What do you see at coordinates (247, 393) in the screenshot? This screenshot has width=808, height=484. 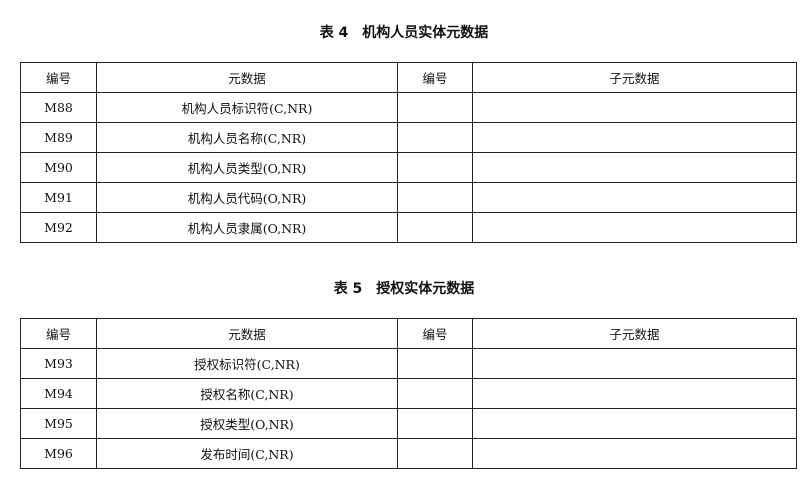 I see `table-cell: 授权名称(C,NR)` at bounding box center [247, 393].